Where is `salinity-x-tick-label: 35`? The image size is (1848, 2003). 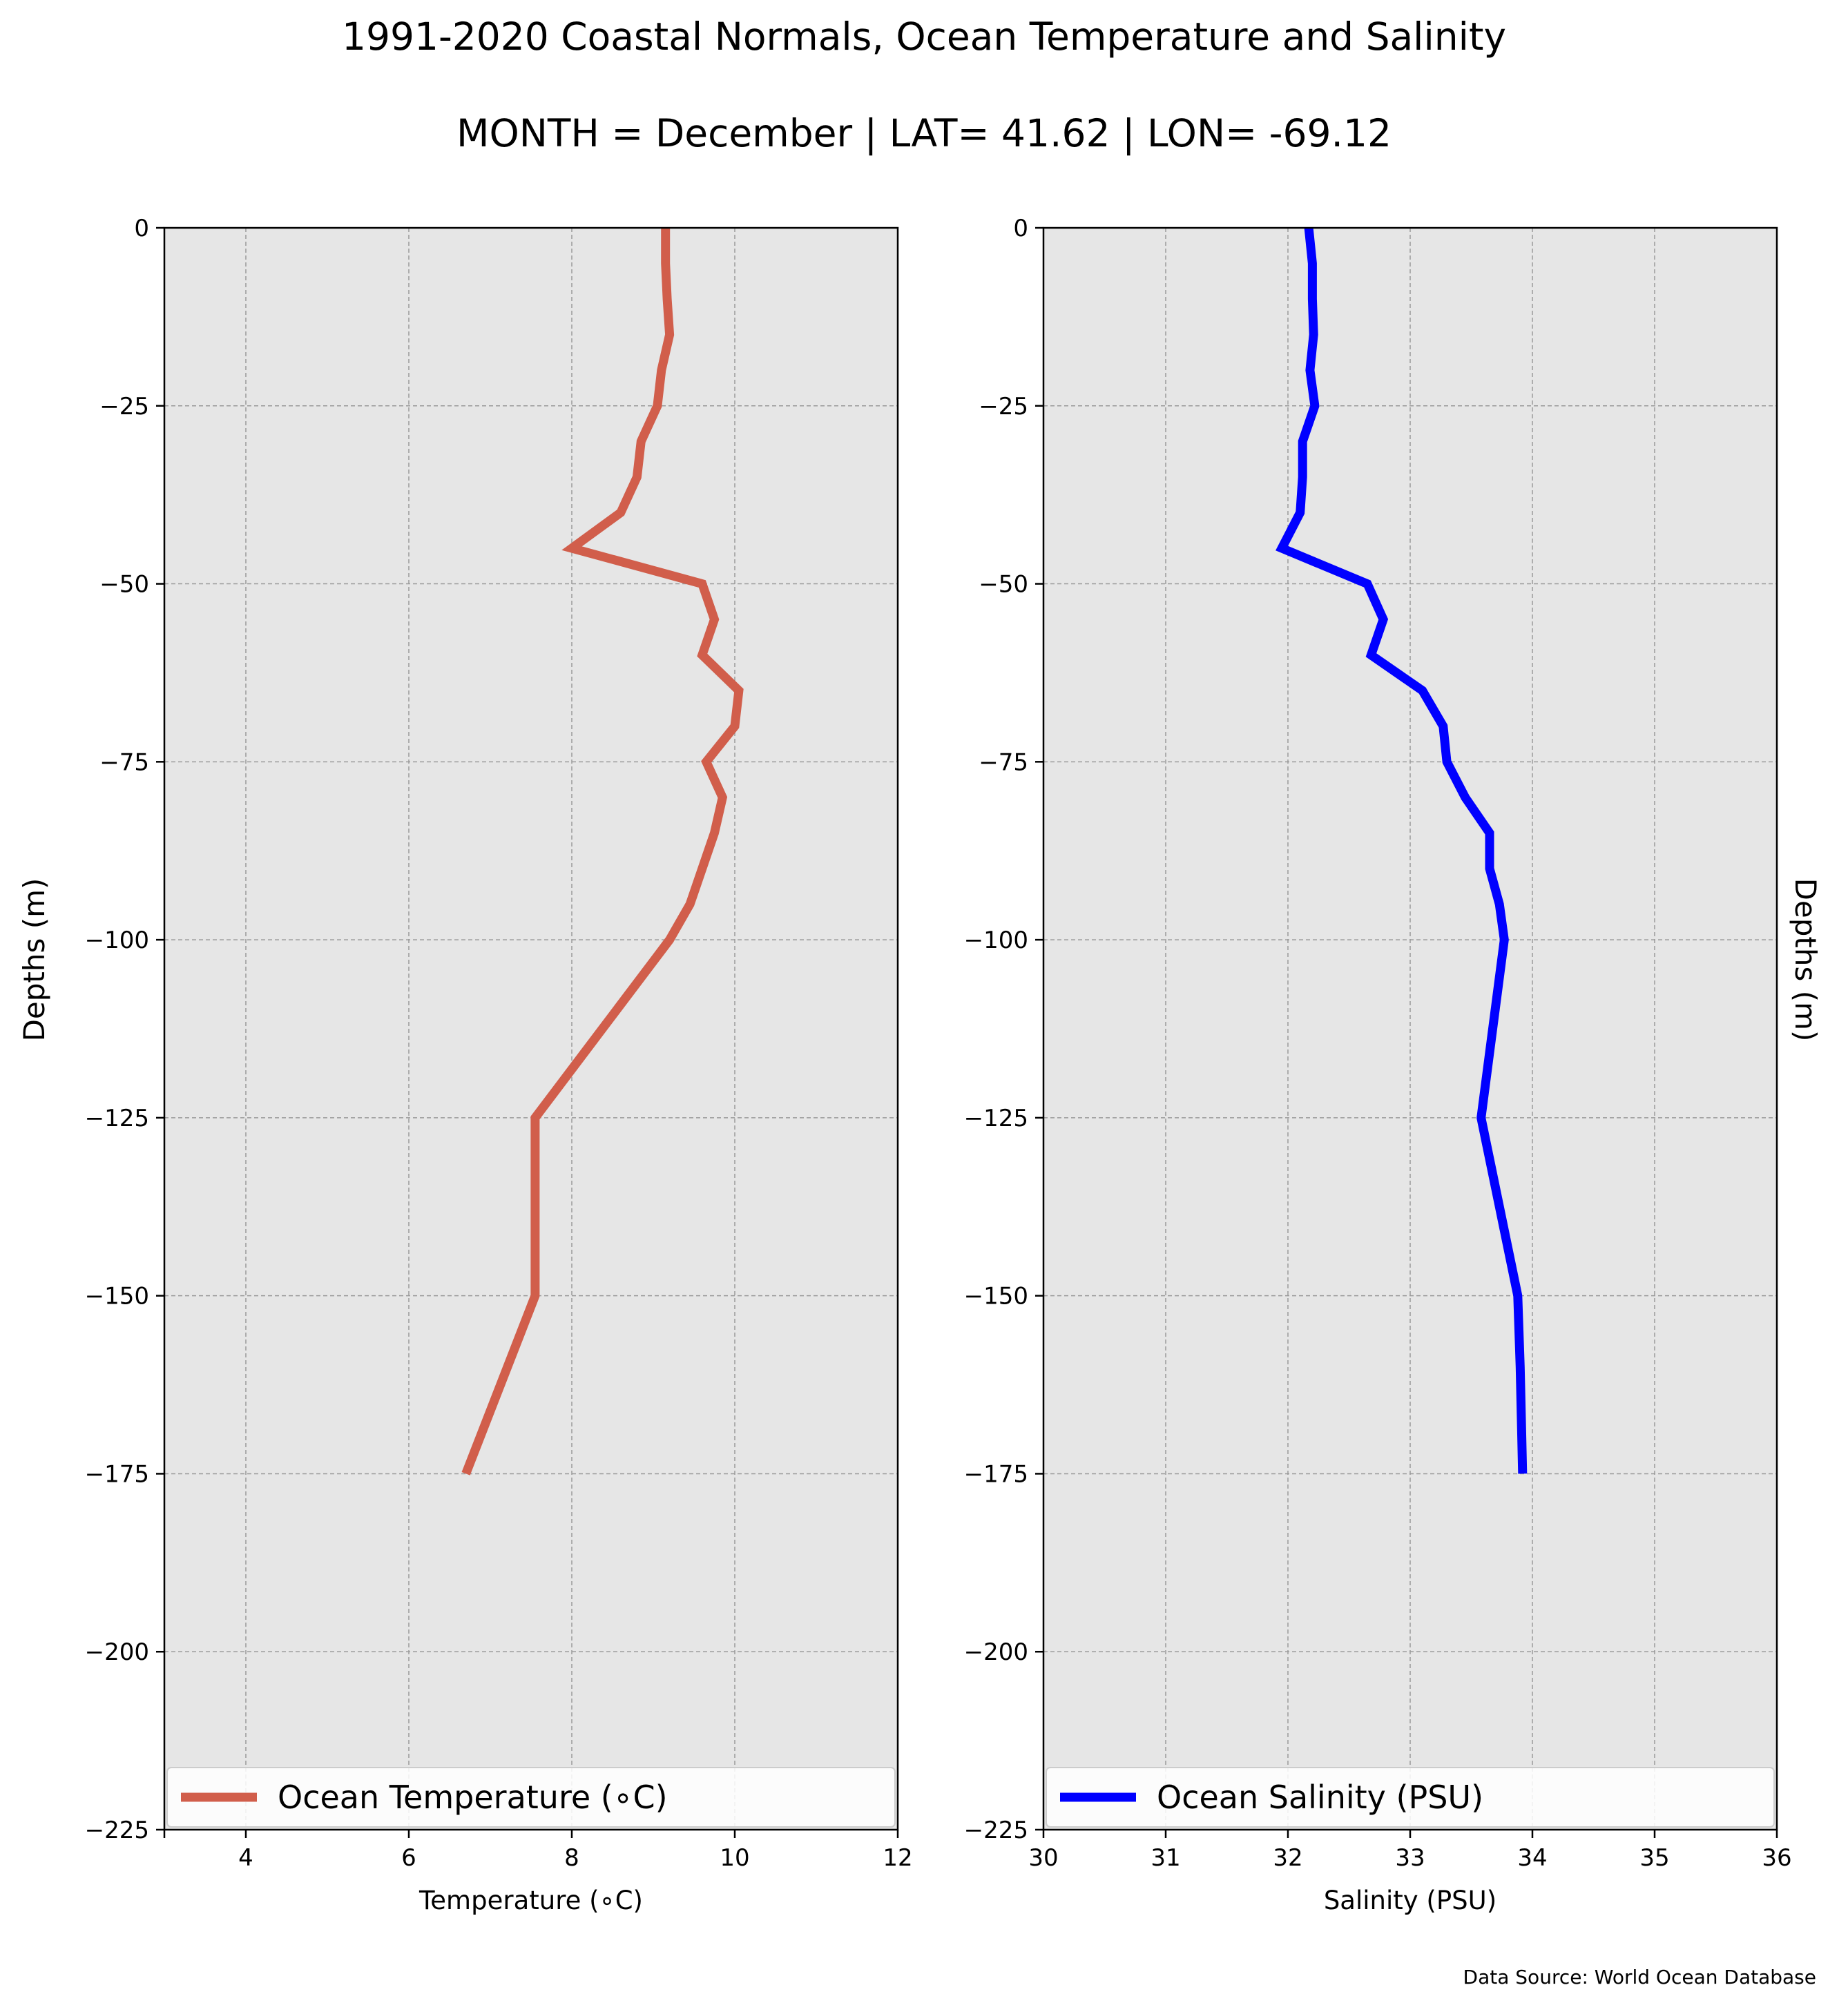 salinity-x-tick-label: 35 is located at coordinates (1654, 1858).